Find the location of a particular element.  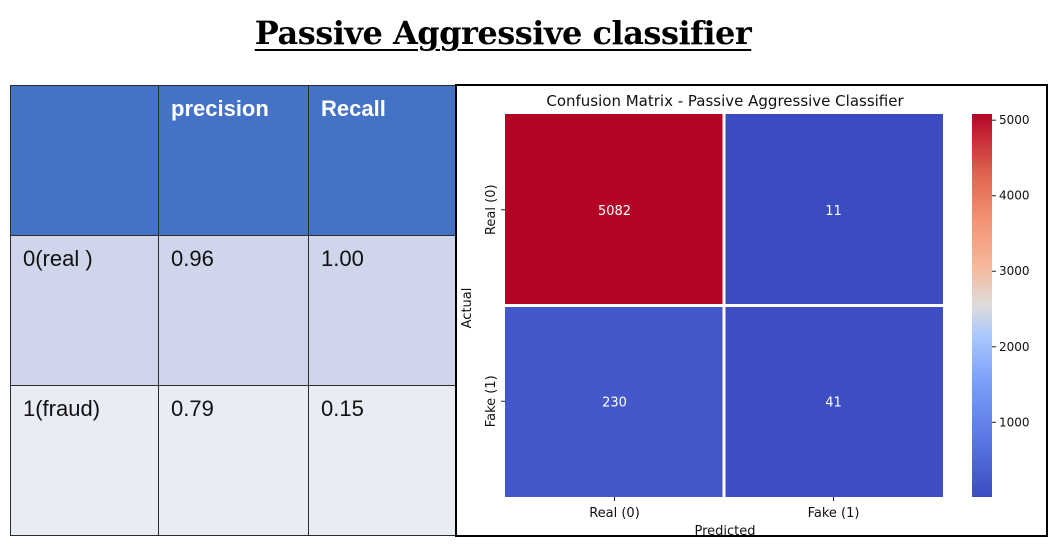

table-cell-recall: 1.00 is located at coordinates (383, 310).